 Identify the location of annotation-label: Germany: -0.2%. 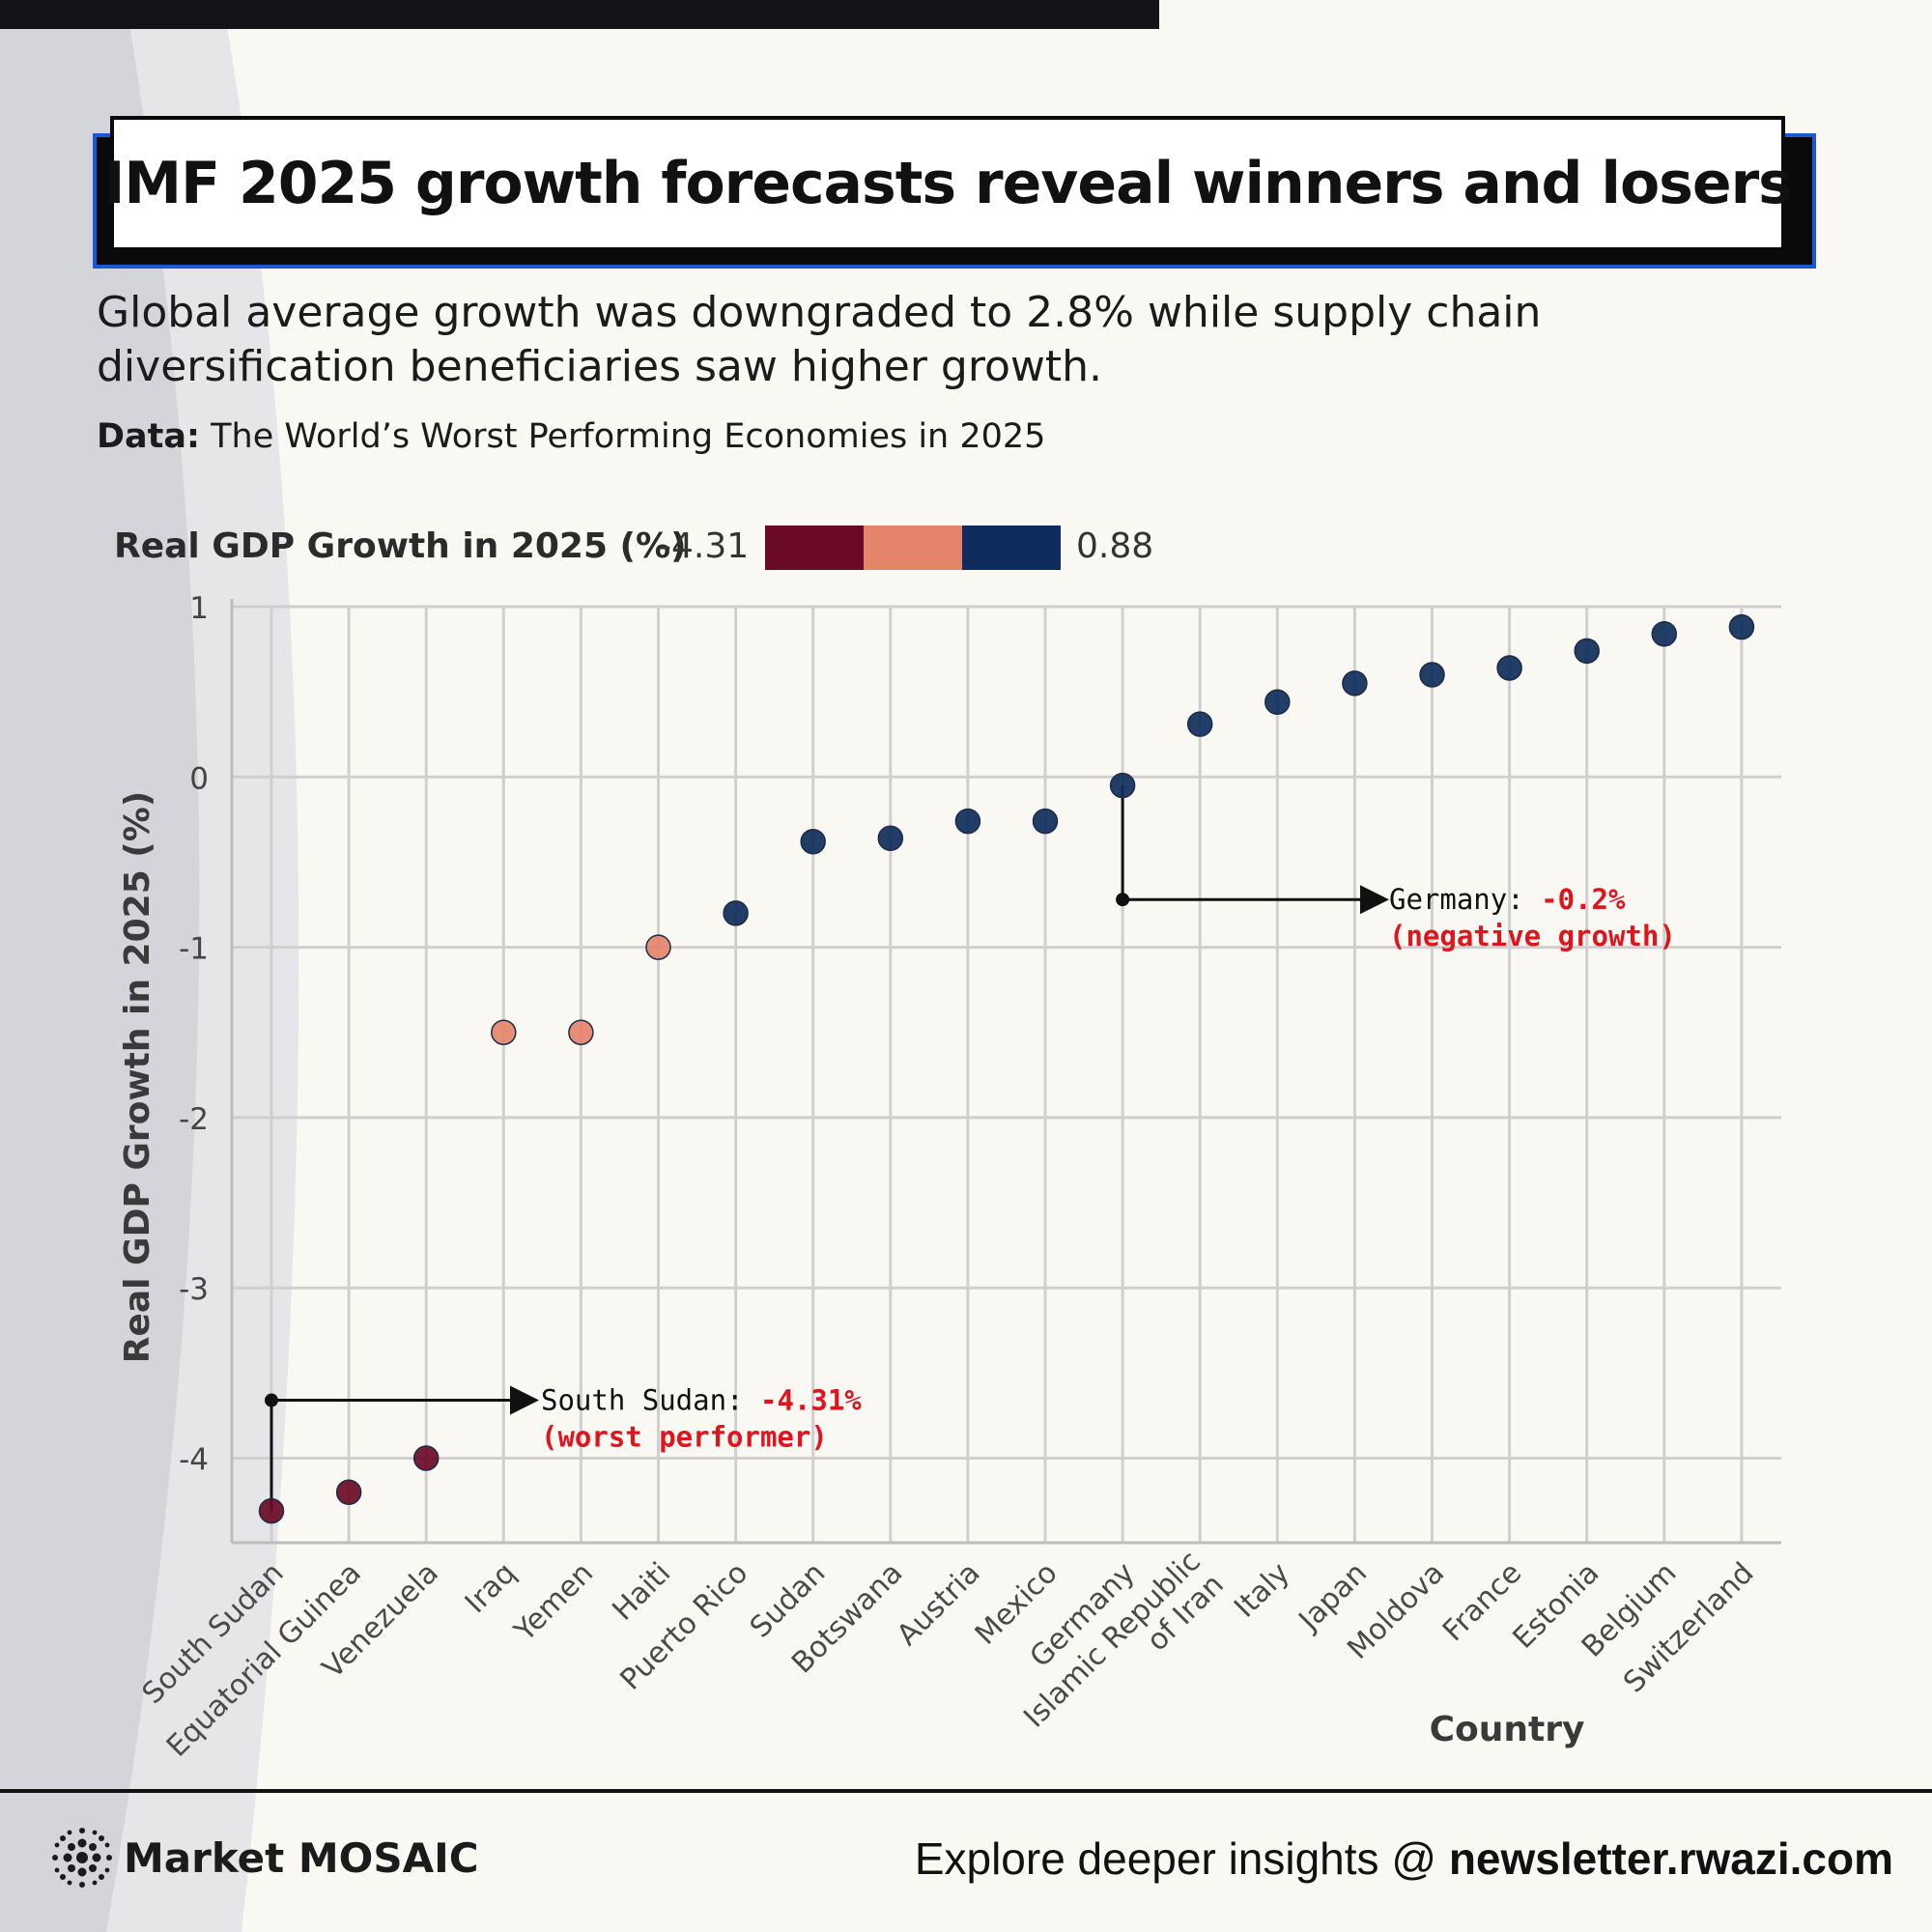
(1507, 899).